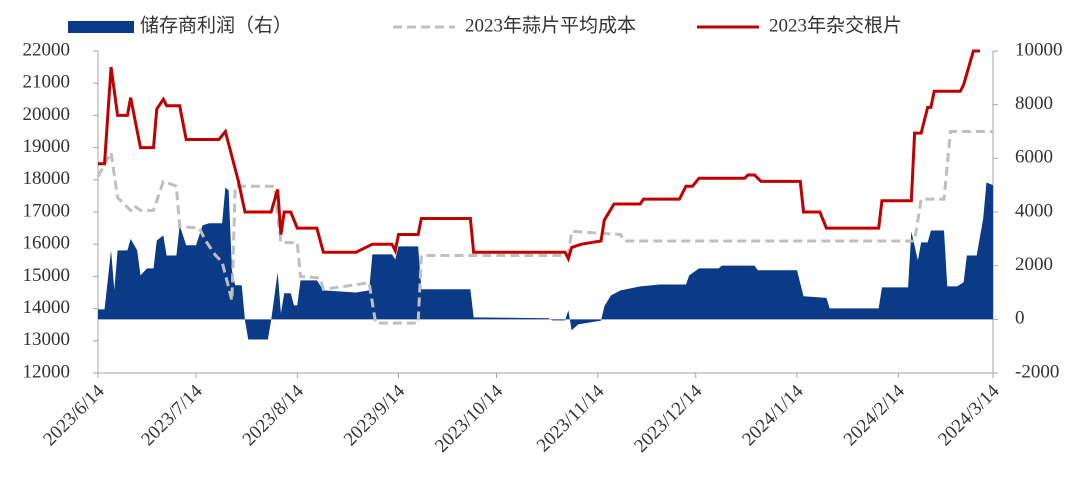 The width and height of the screenshot is (1078, 477). Describe the element at coordinates (1034, 210) in the screenshot. I see `y2-tick-label: 4000` at that location.